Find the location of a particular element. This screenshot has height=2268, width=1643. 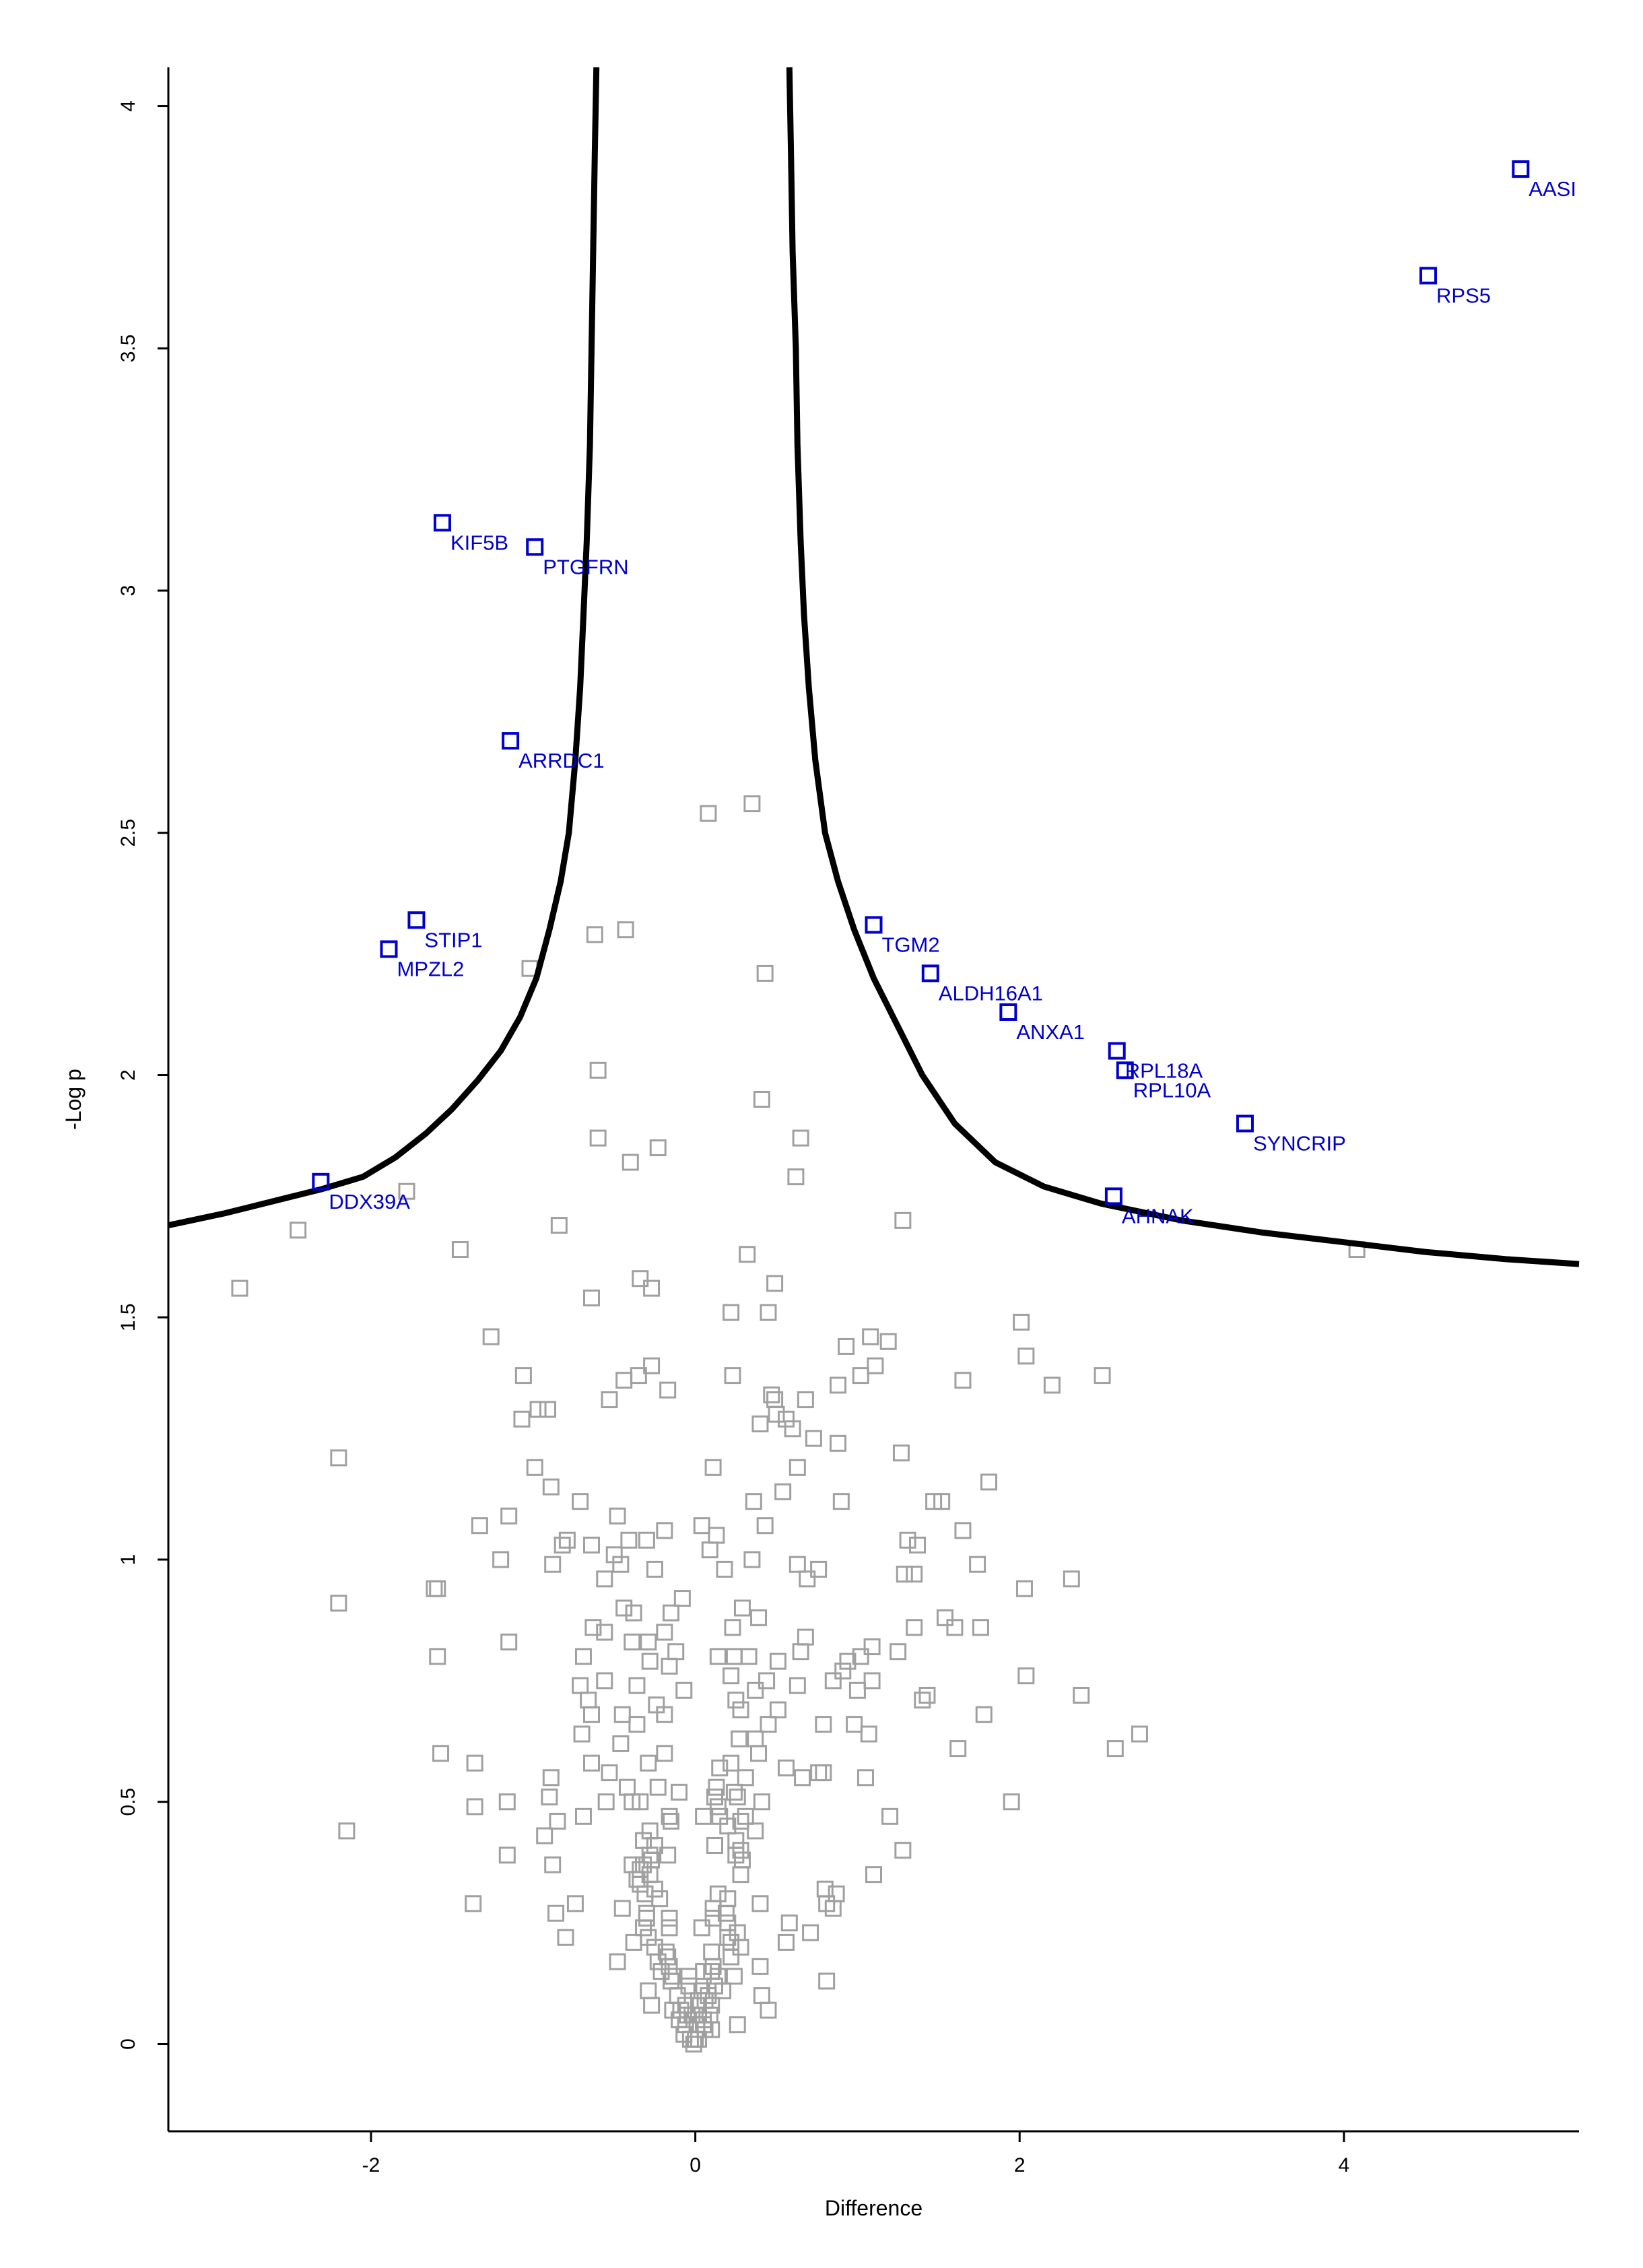

point-label: AASI is located at coordinates (1552, 189).